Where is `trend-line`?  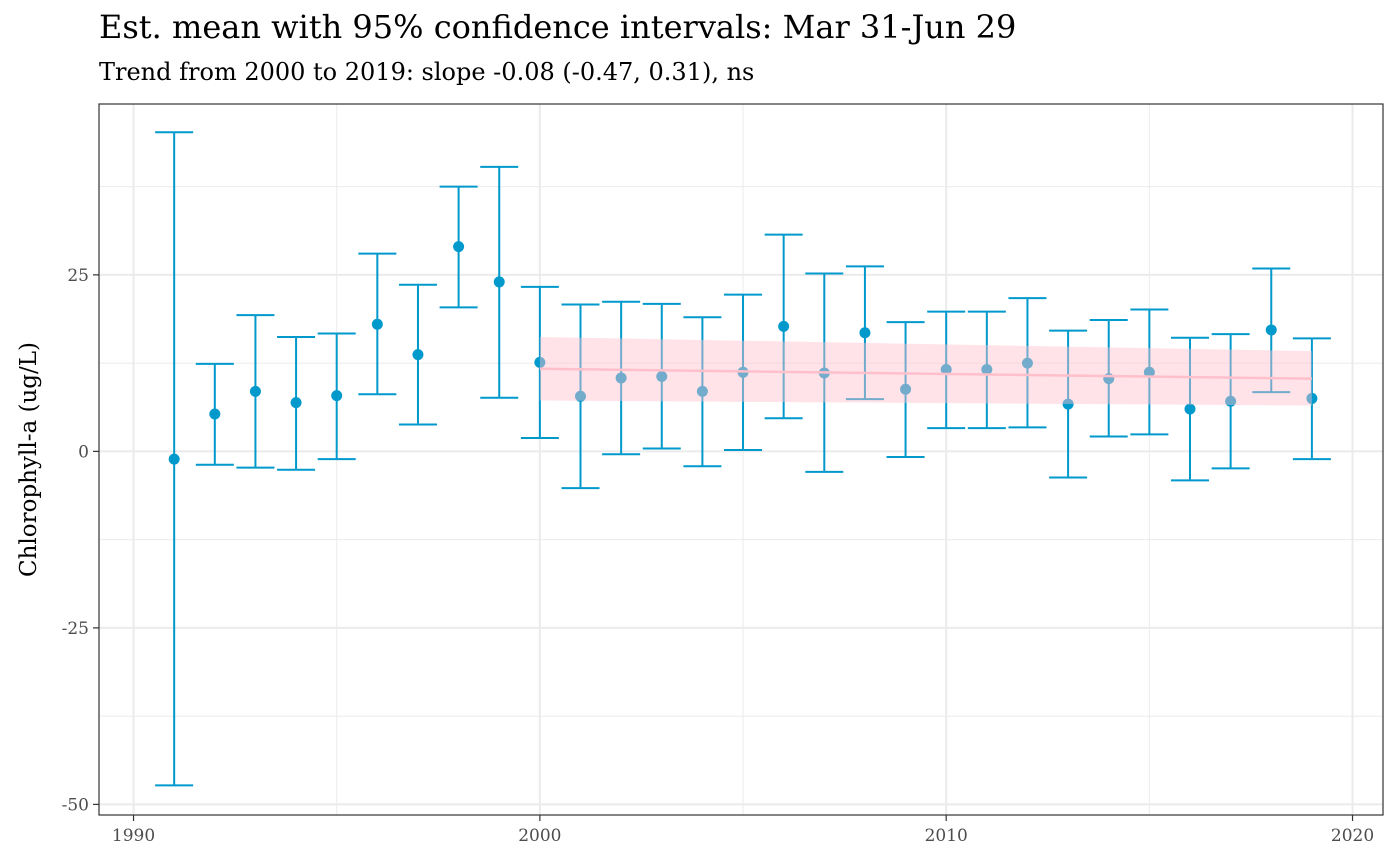 trend-line is located at coordinates (925, 373).